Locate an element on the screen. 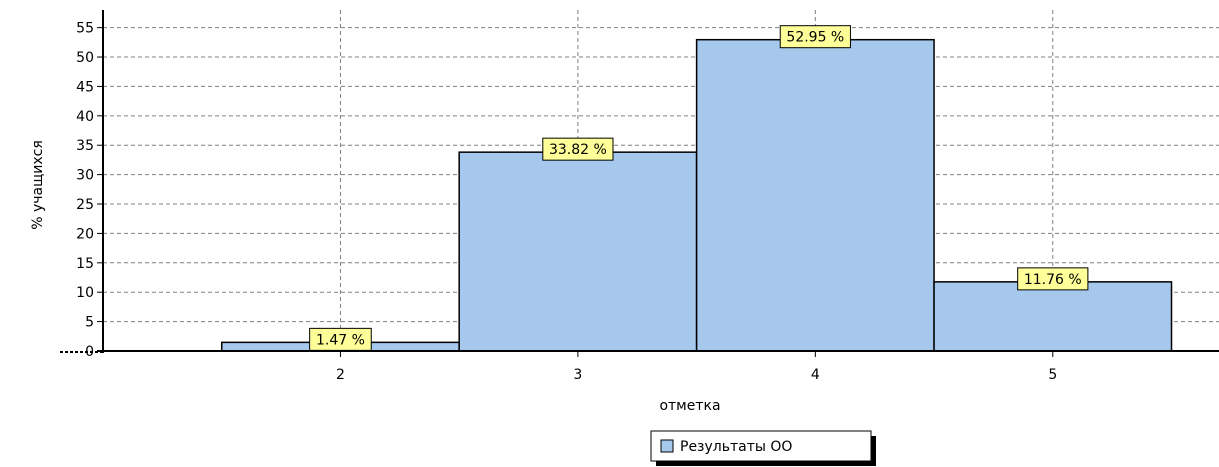 The height and width of the screenshot is (467, 1219). data-label-text: 33.82 % is located at coordinates (578, 150).